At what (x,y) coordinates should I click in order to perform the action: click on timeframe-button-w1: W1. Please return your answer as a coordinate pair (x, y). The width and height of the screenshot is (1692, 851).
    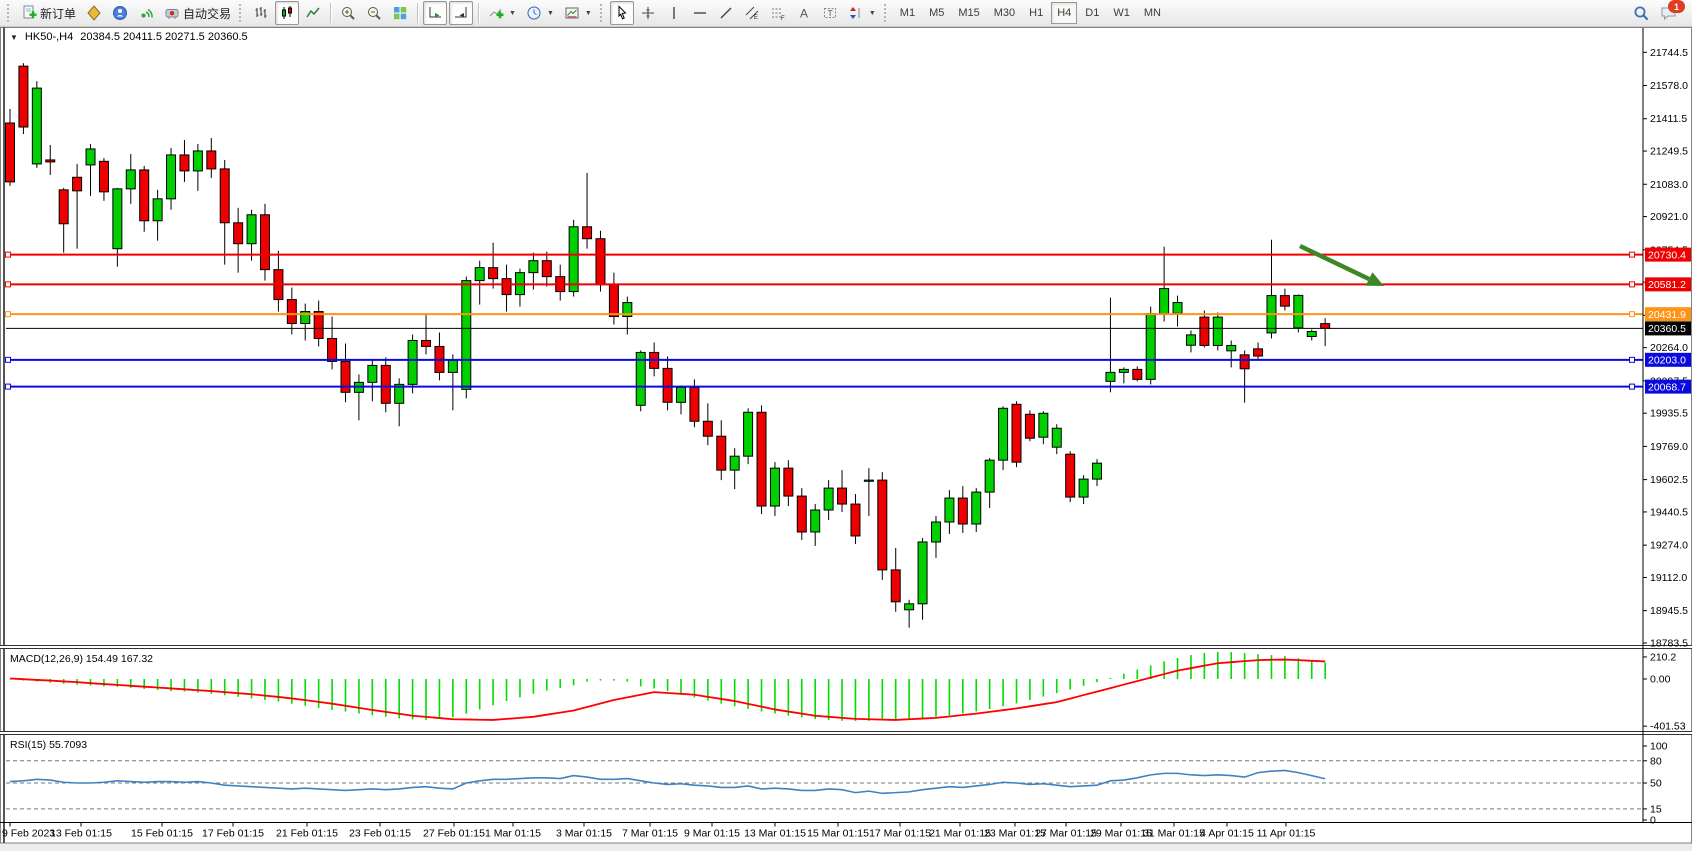
    Looking at the image, I should click on (1121, 13).